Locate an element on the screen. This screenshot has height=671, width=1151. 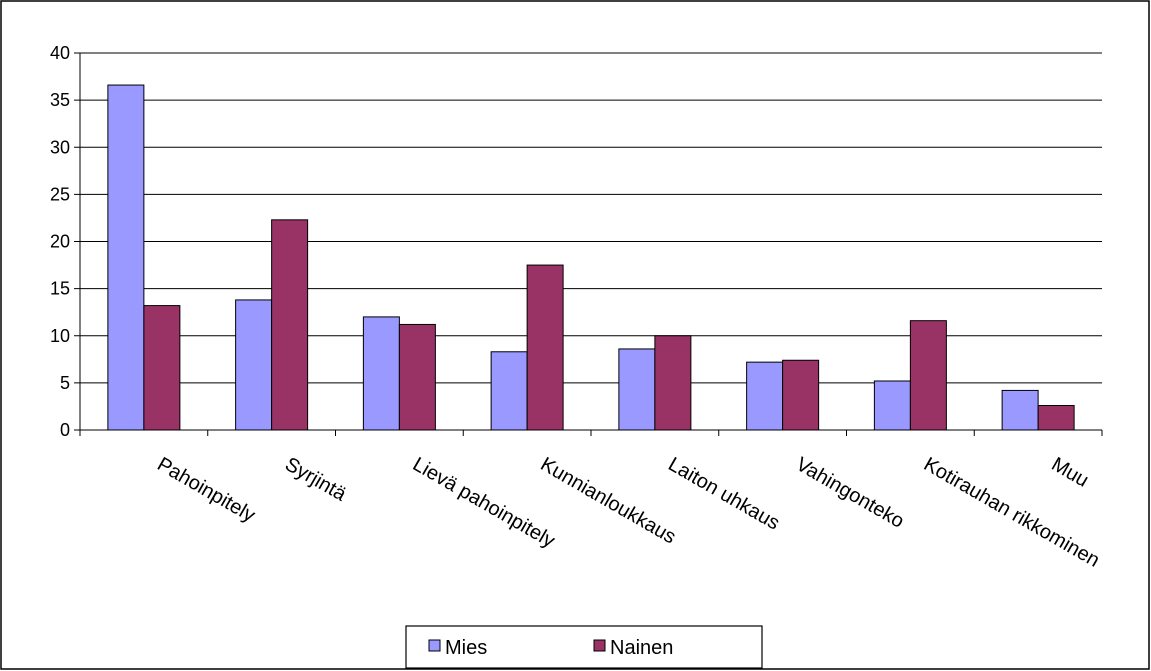
y-tick-label: 30 is located at coordinates (60, 147).